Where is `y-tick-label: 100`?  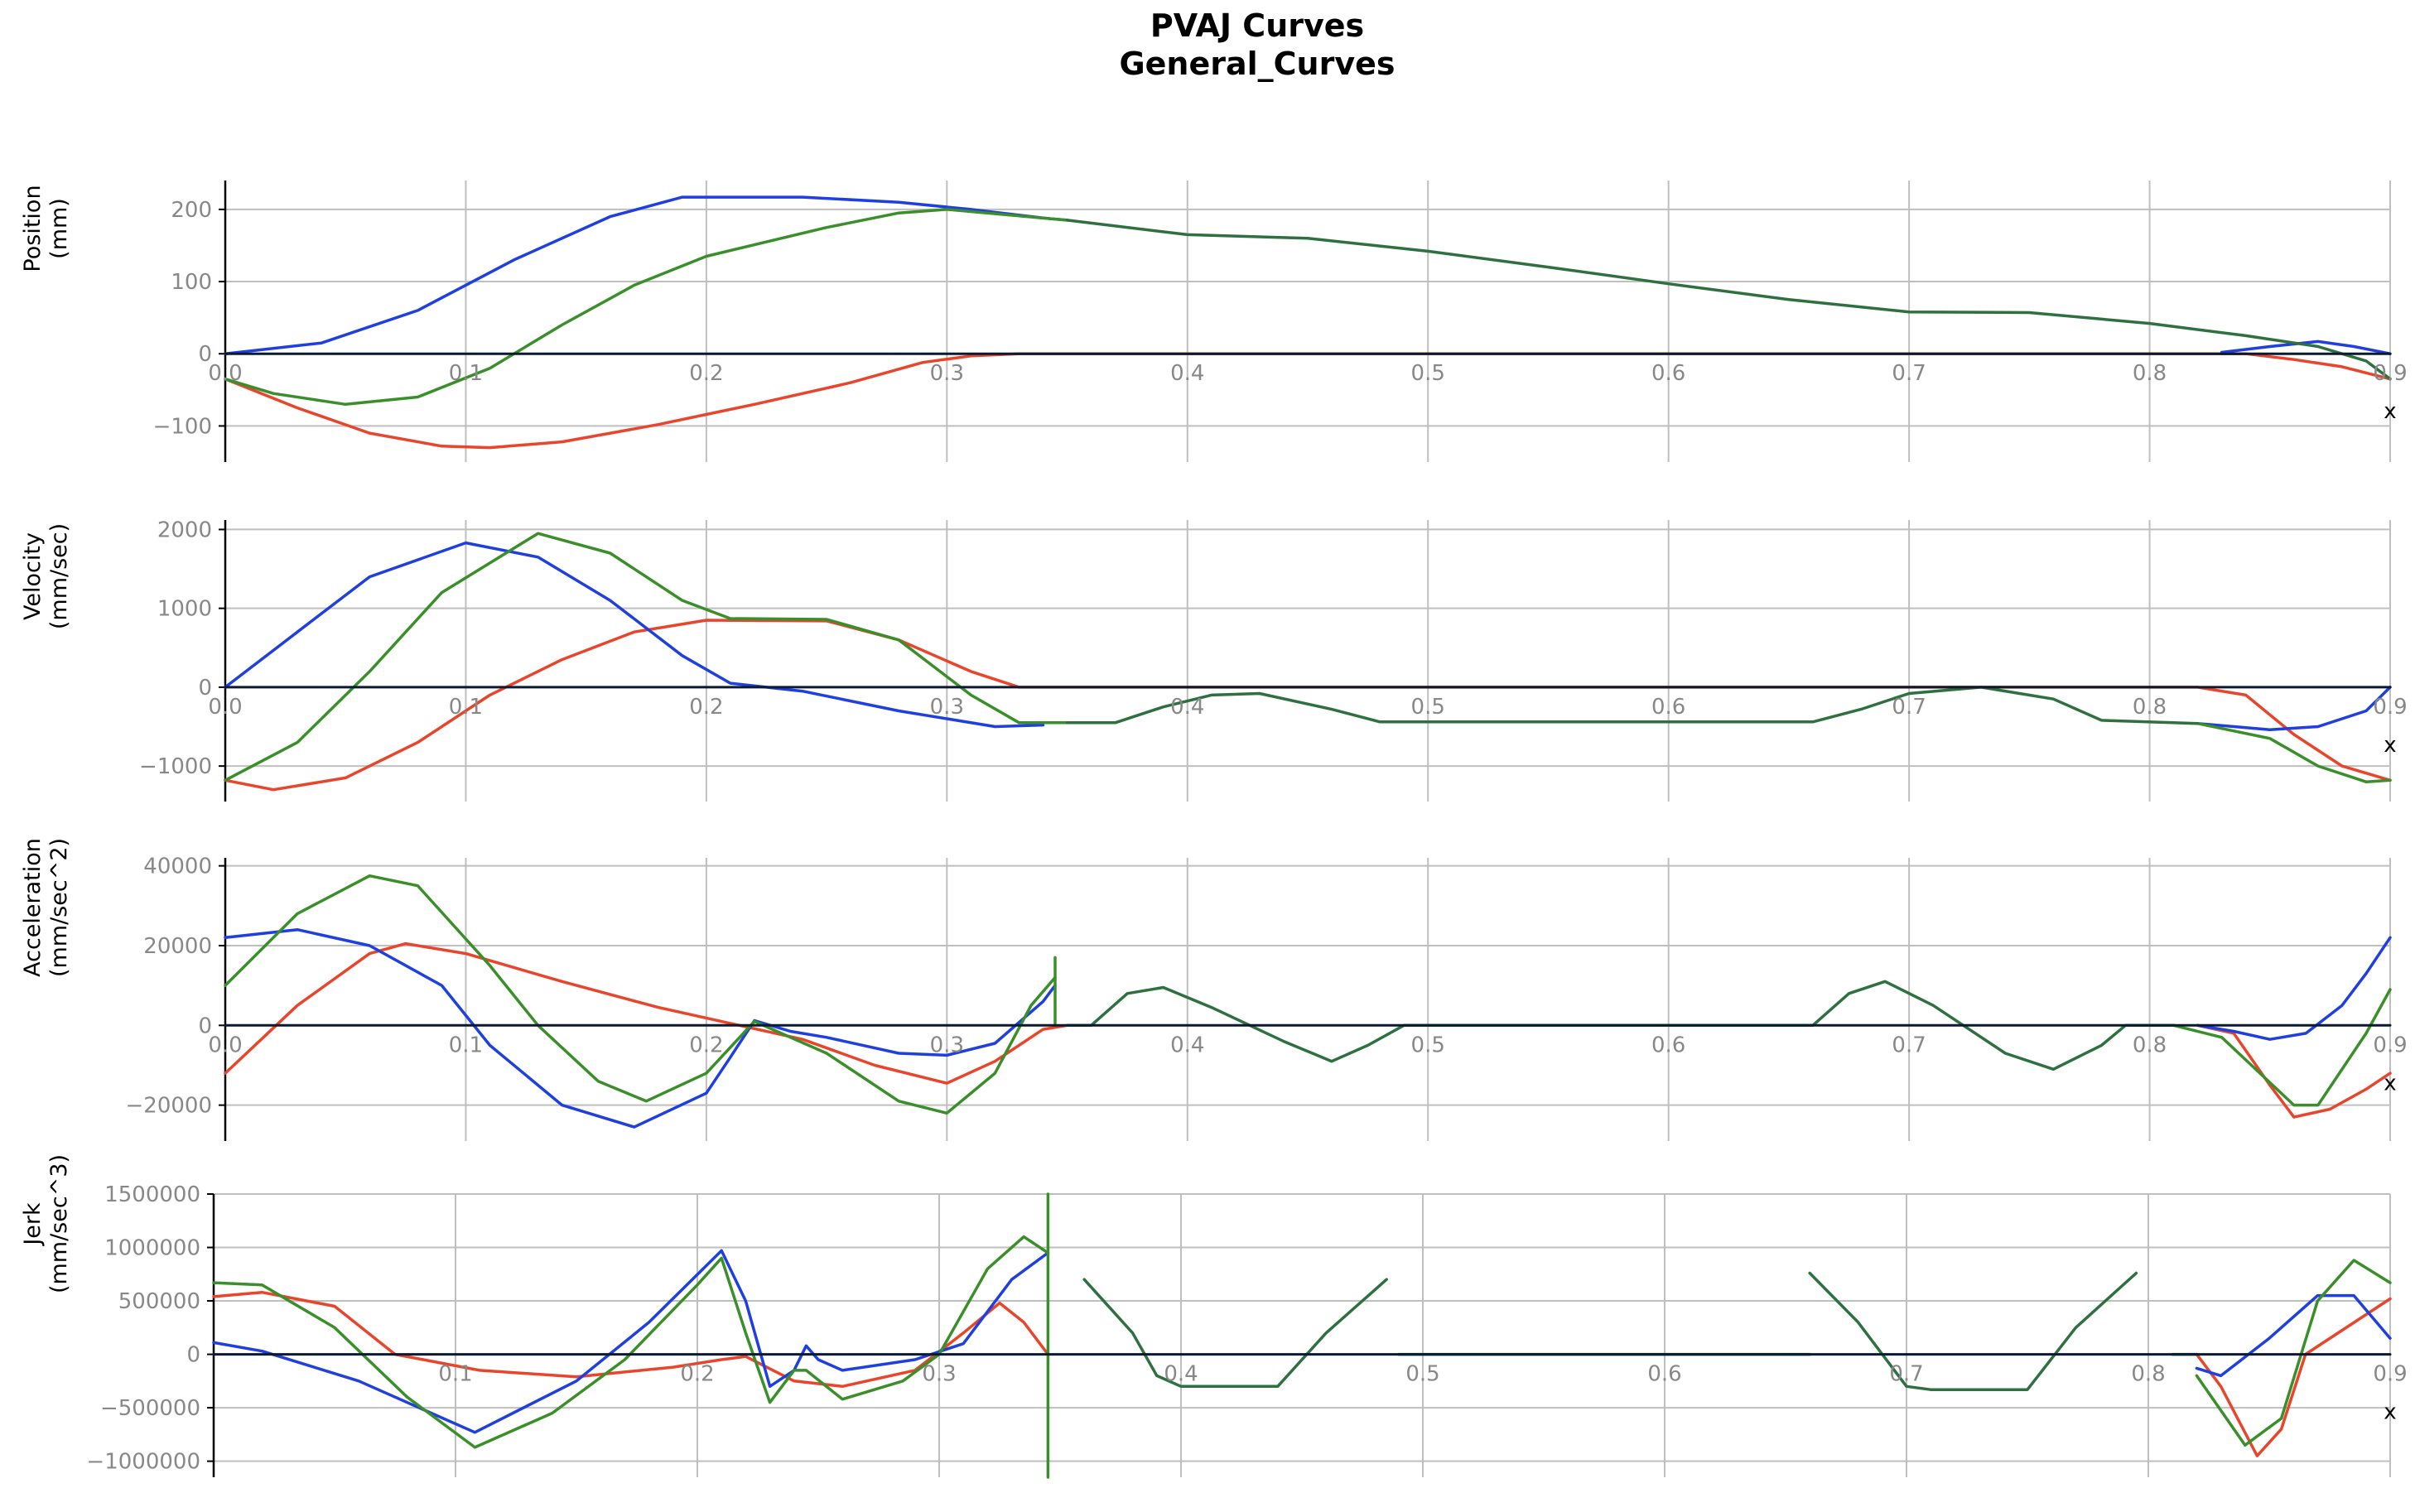 y-tick-label: 100 is located at coordinates (191, 282).